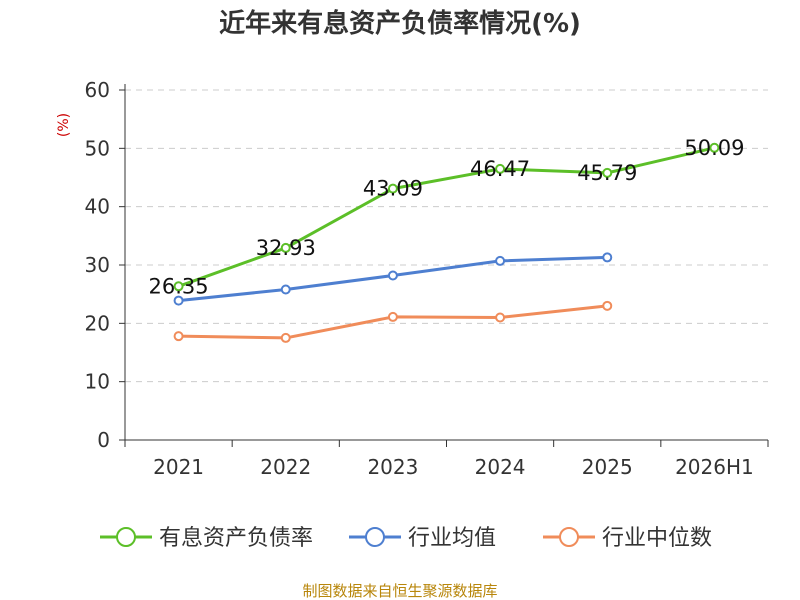 The image size is (800, 600). I want to click on legend: 有息资产负债率 行业均值 行业中位数, so click(406, 538).